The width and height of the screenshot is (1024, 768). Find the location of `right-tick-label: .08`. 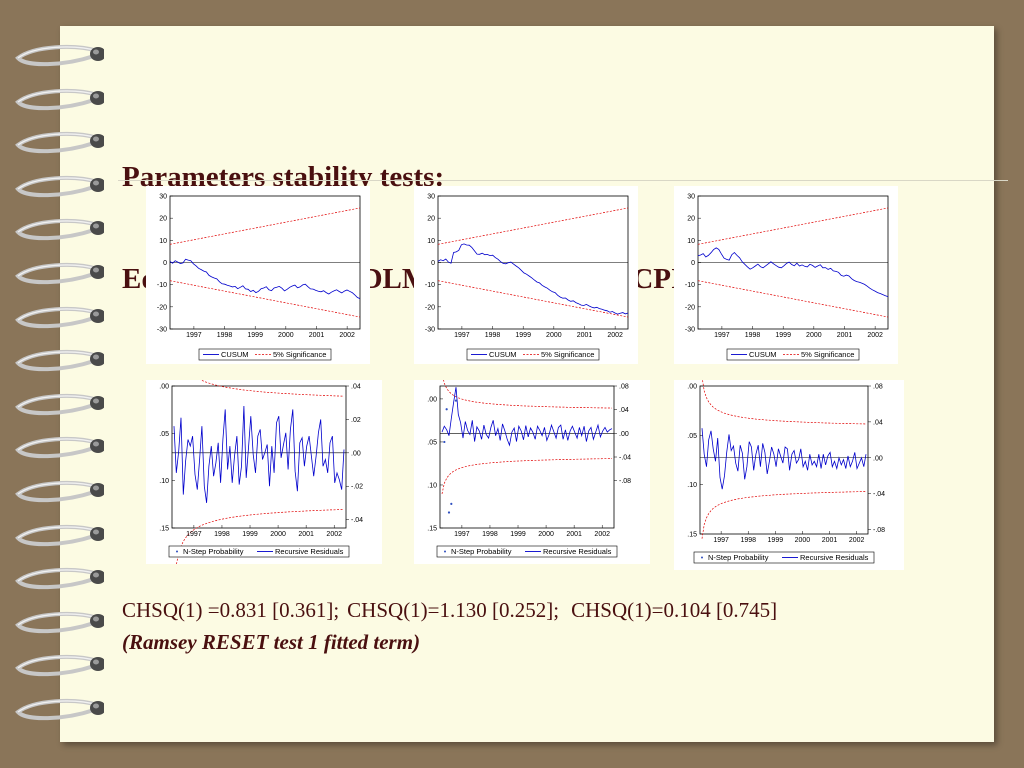

right-tick-label: .08 is located at coordinates (624, 387).